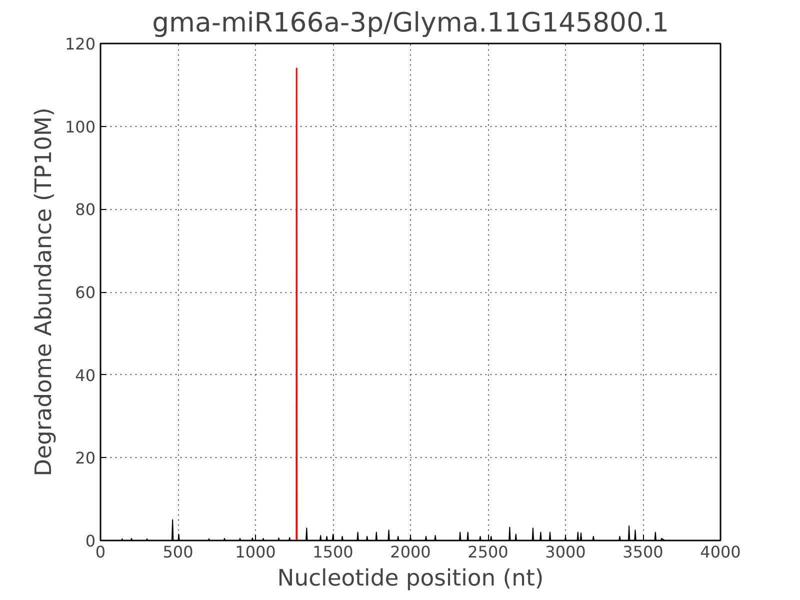  Describe the element at coordinates (410, 579) in the screenshot. I see `x-axis-title: Nucleotide position (nt)` at that location.